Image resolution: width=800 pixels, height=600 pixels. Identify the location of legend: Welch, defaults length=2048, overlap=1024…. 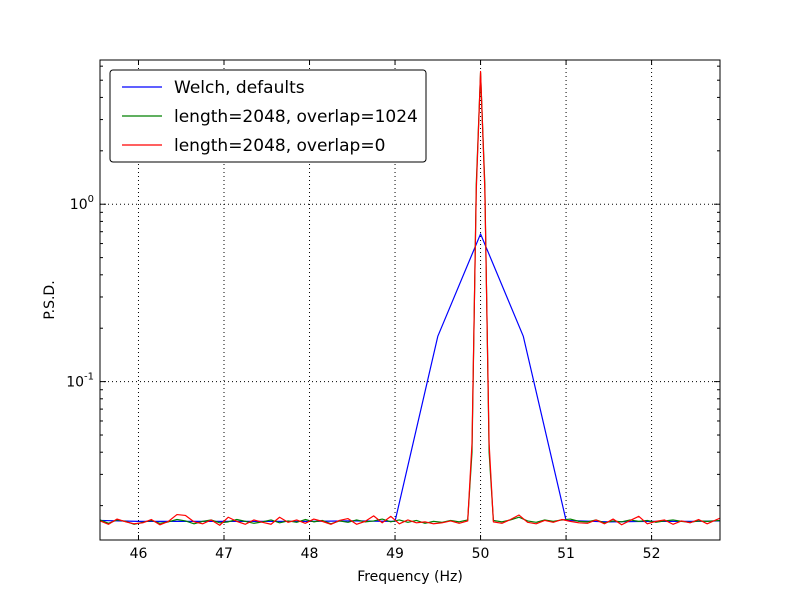
(268, 116).